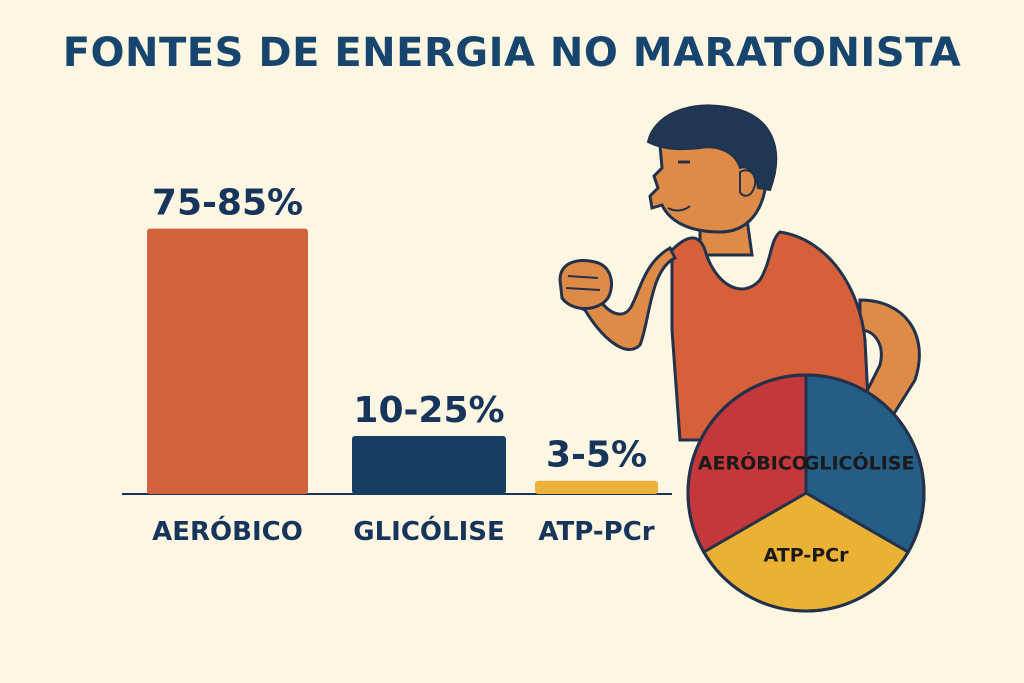 The width and height of the screenshot is (1024, 683). Describe the element at coordinates (428, 410) in the screenshot. I see `value-label-glicolise: 10-25%` at that location.